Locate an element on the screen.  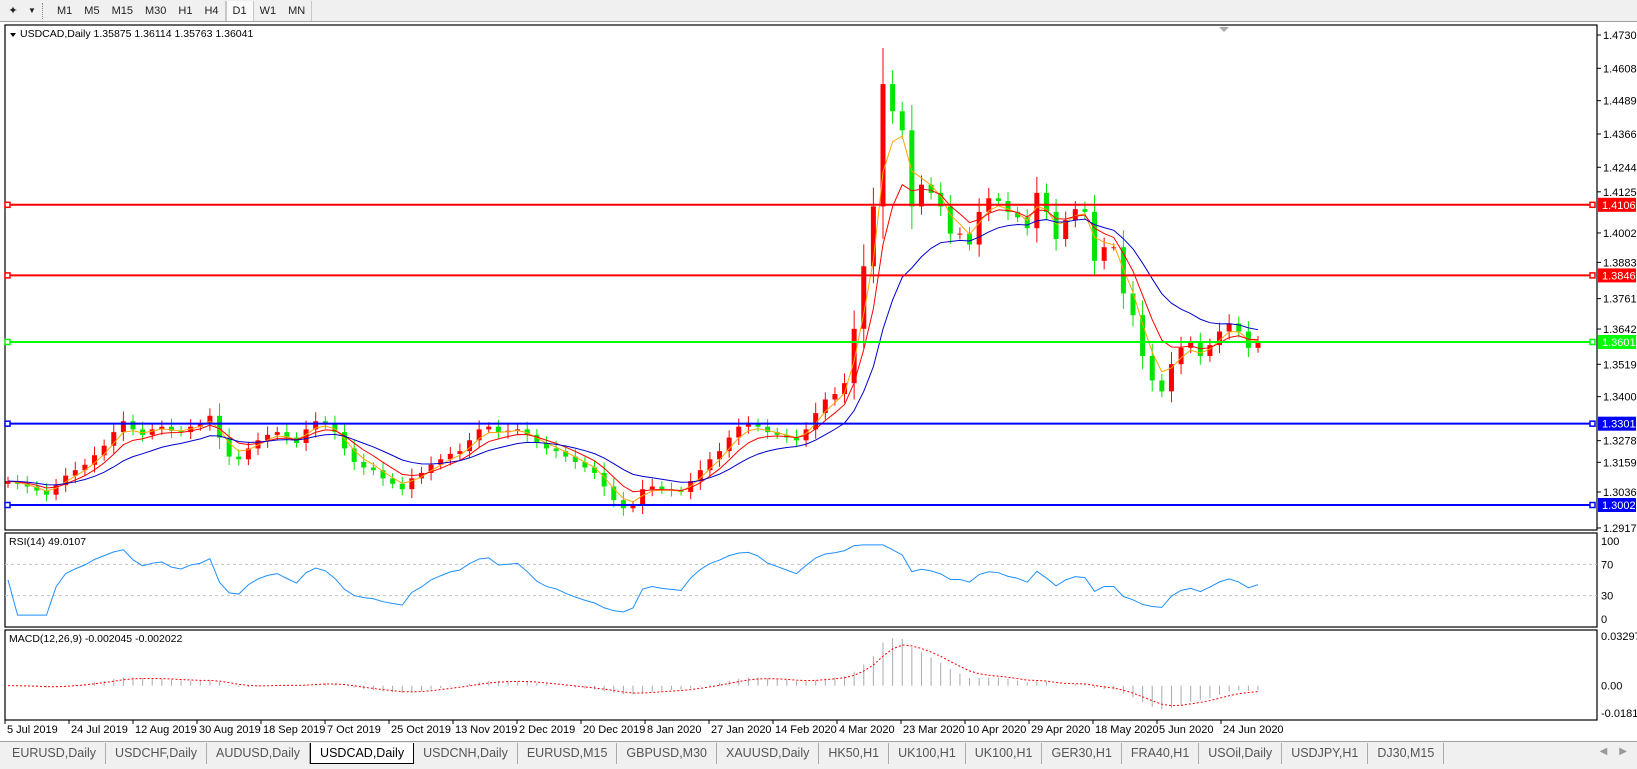
chart-tab: EURUSD,Daily is located at coordinates (55, 753).